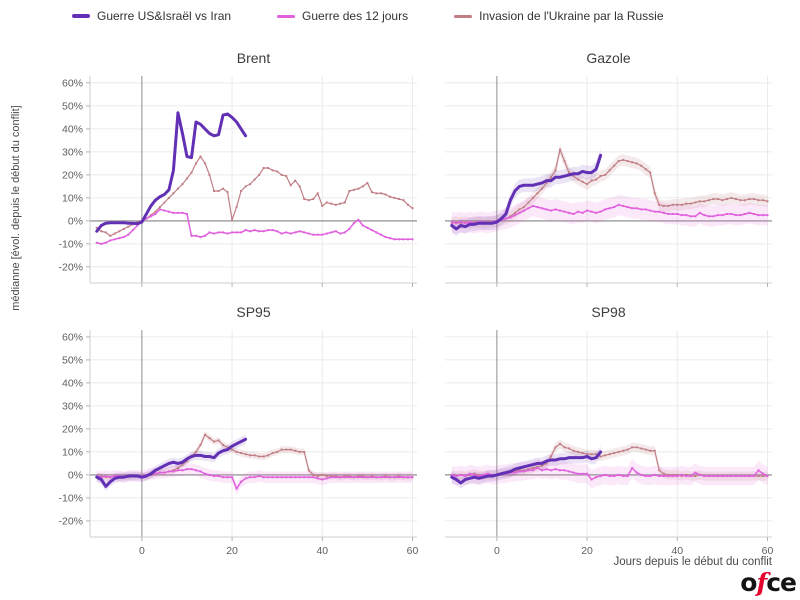 The height and width of the screenshot is (600, 800). I want to click on gazole-ukraine-band, so click(609, 186).